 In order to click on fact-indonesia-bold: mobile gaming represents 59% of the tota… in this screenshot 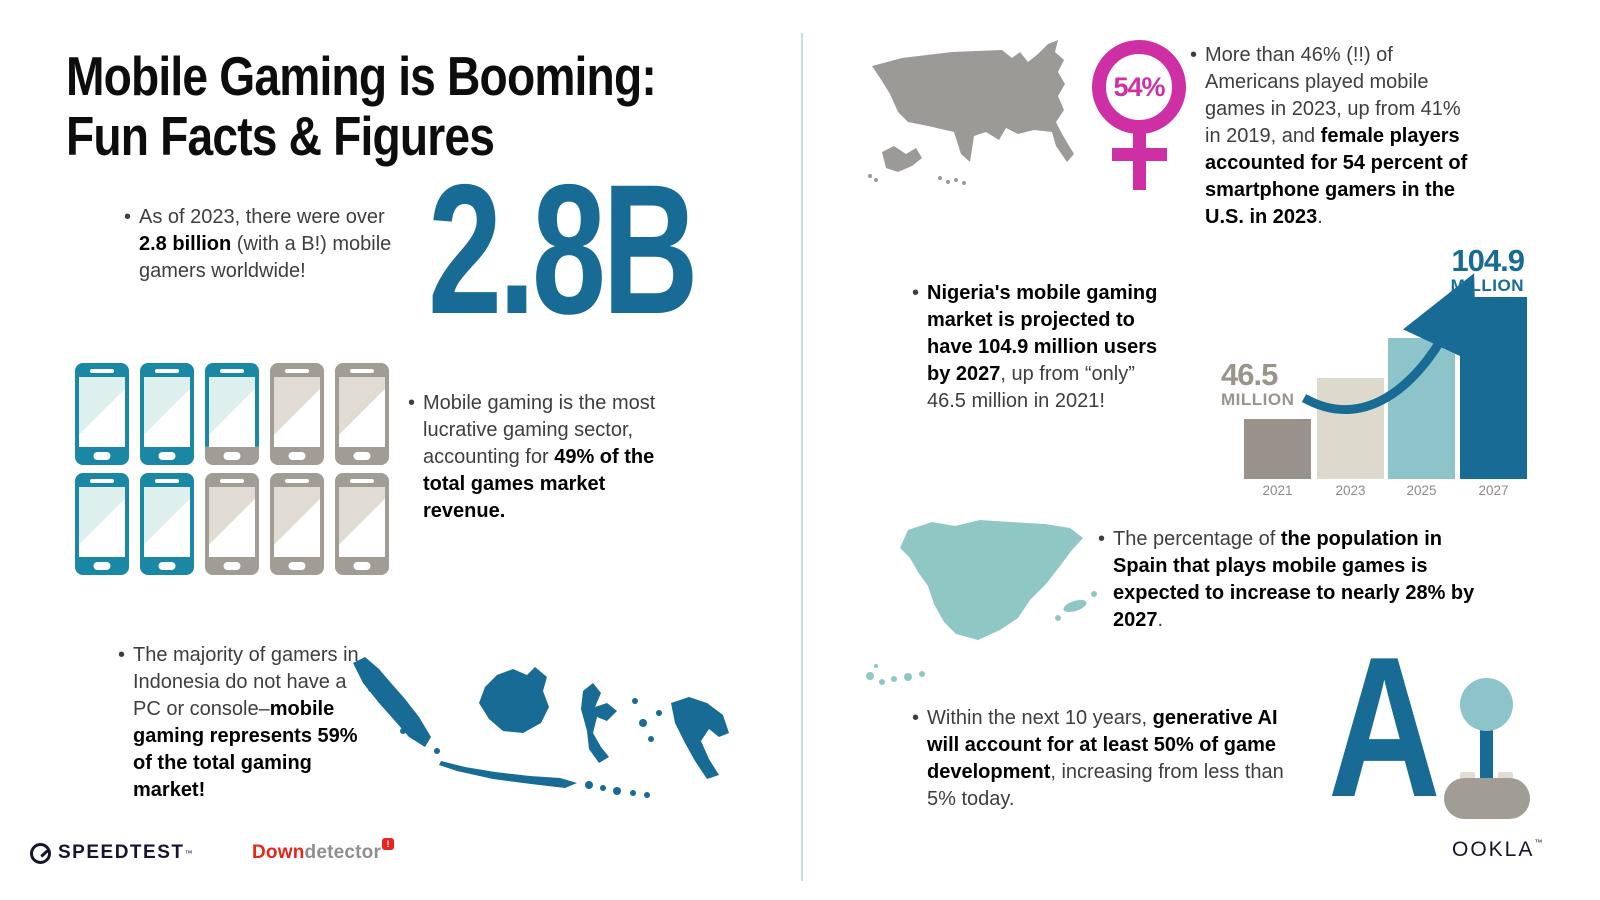, I will do `click(245, 749)`.